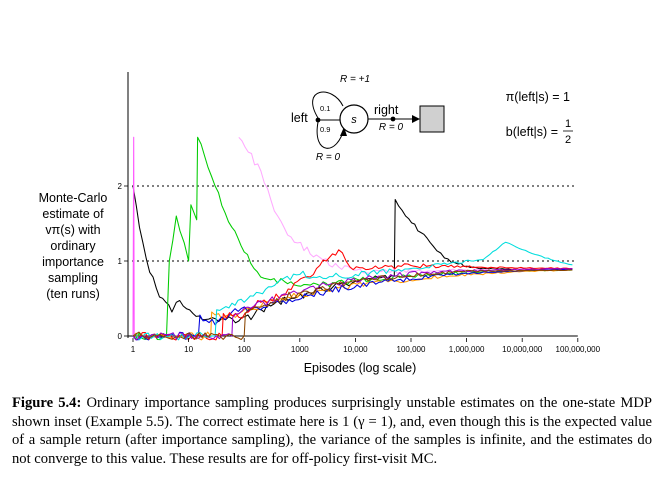 Image resolution: width=664 pixels, height=492 pixels. I want to click on x-tick-label: 100, so click(245, 349).